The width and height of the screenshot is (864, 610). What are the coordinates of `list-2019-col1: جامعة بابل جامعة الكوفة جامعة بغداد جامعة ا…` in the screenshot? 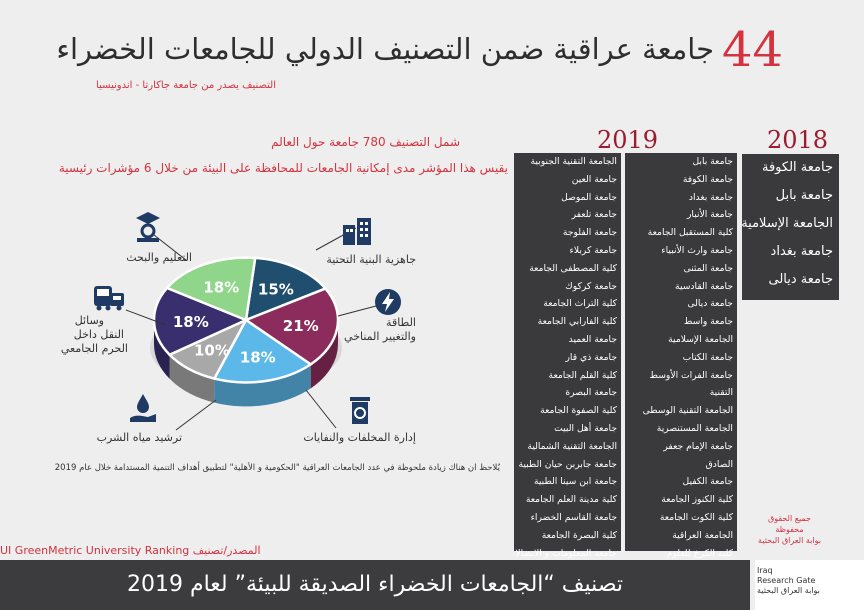 It's located at (681, 356).